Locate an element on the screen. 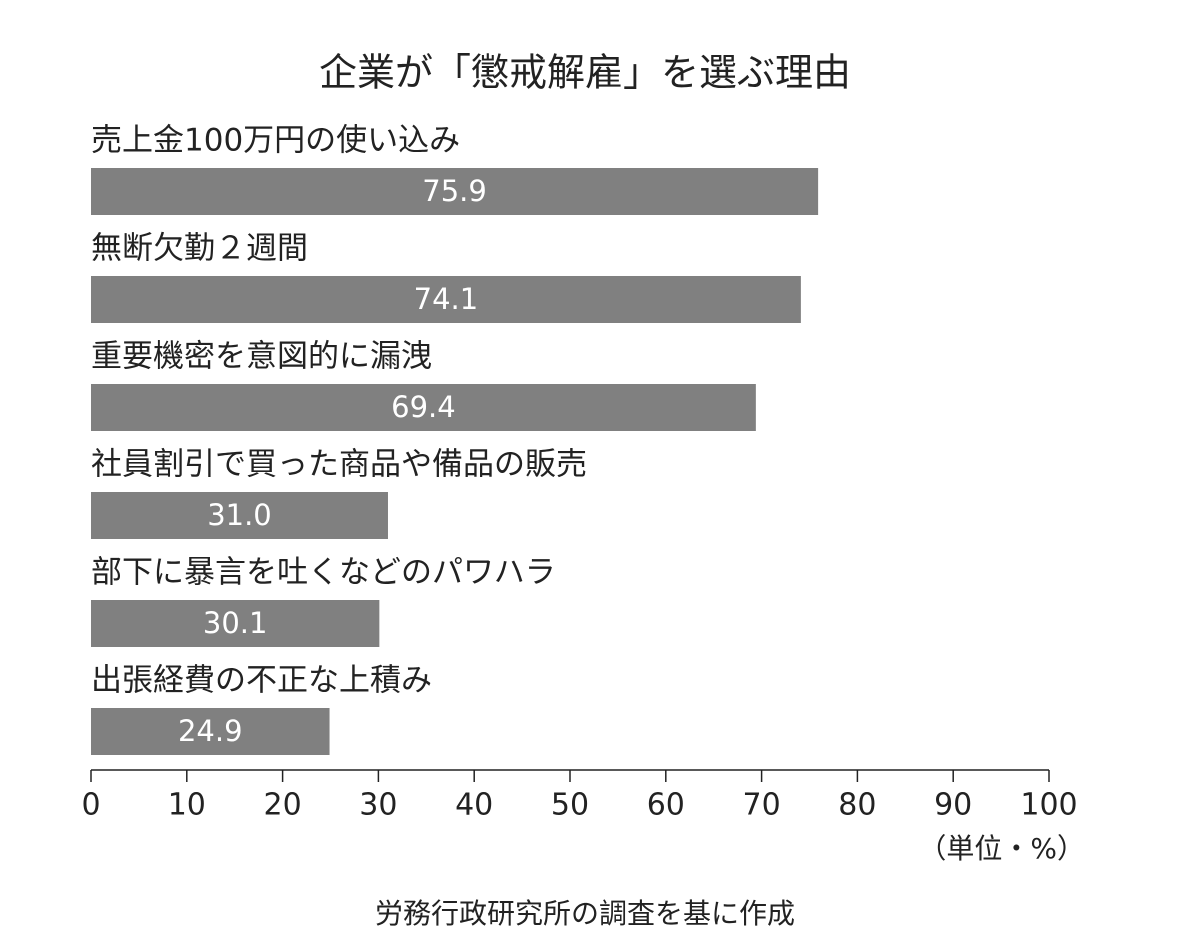  x-tick-label: 20 is located at coordinates (283, 805).